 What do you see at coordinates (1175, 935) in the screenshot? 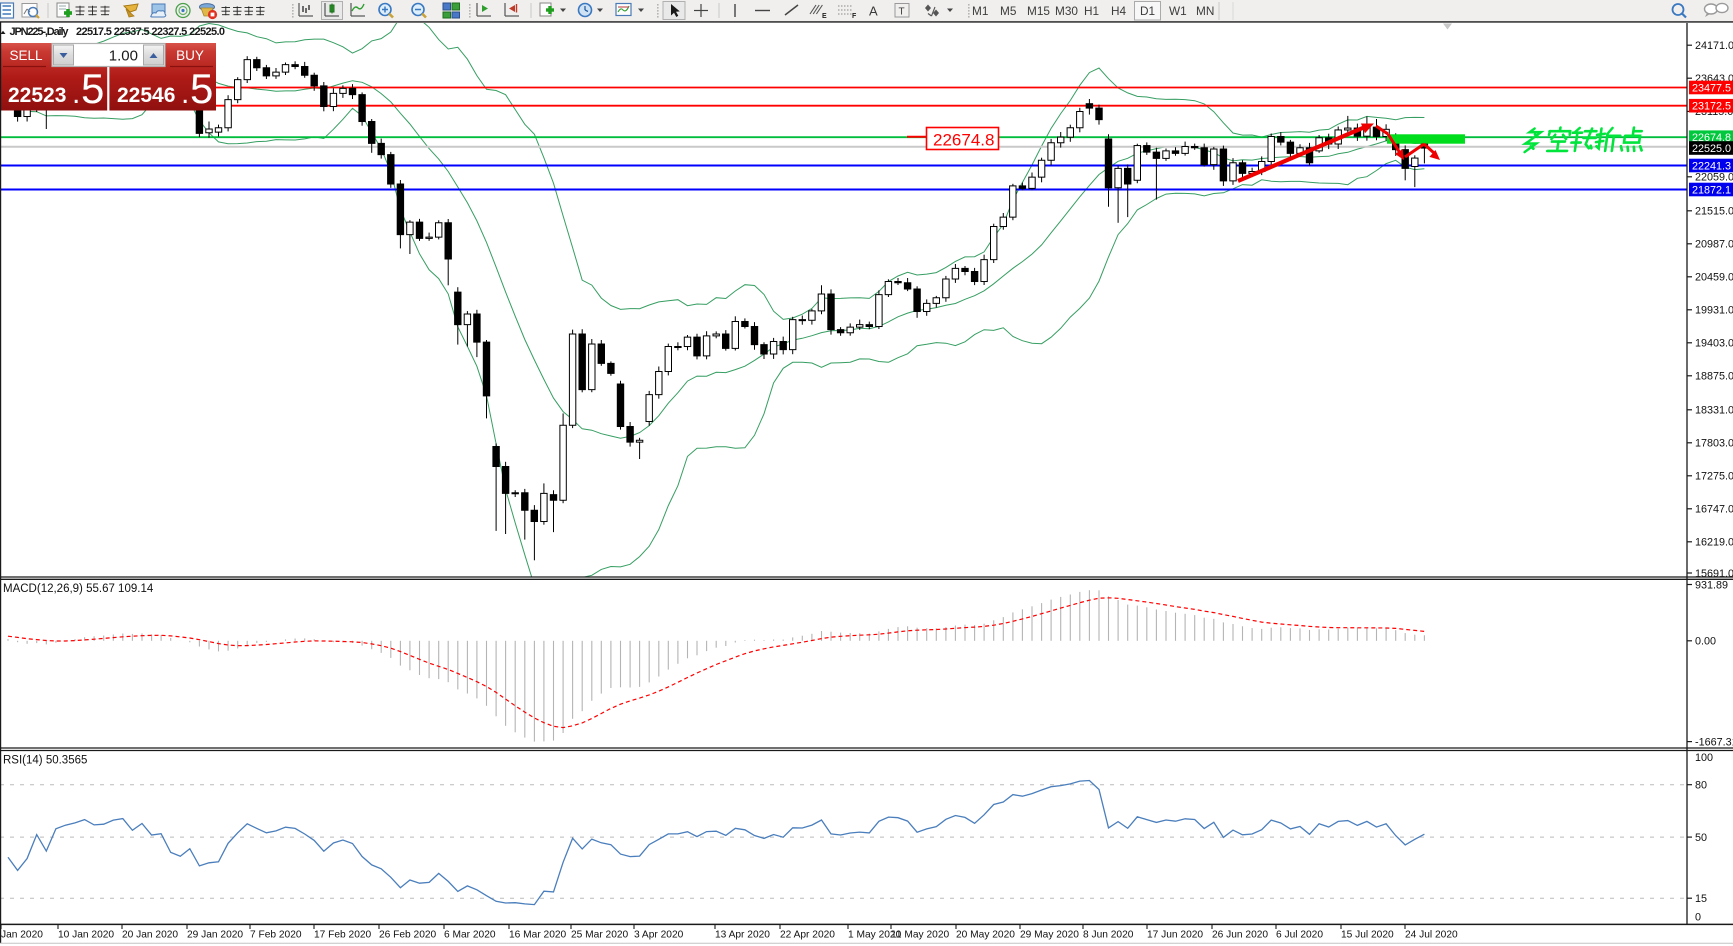
I see `svg-text: 17 Jun 2020` at bounding box center [1175, 935].